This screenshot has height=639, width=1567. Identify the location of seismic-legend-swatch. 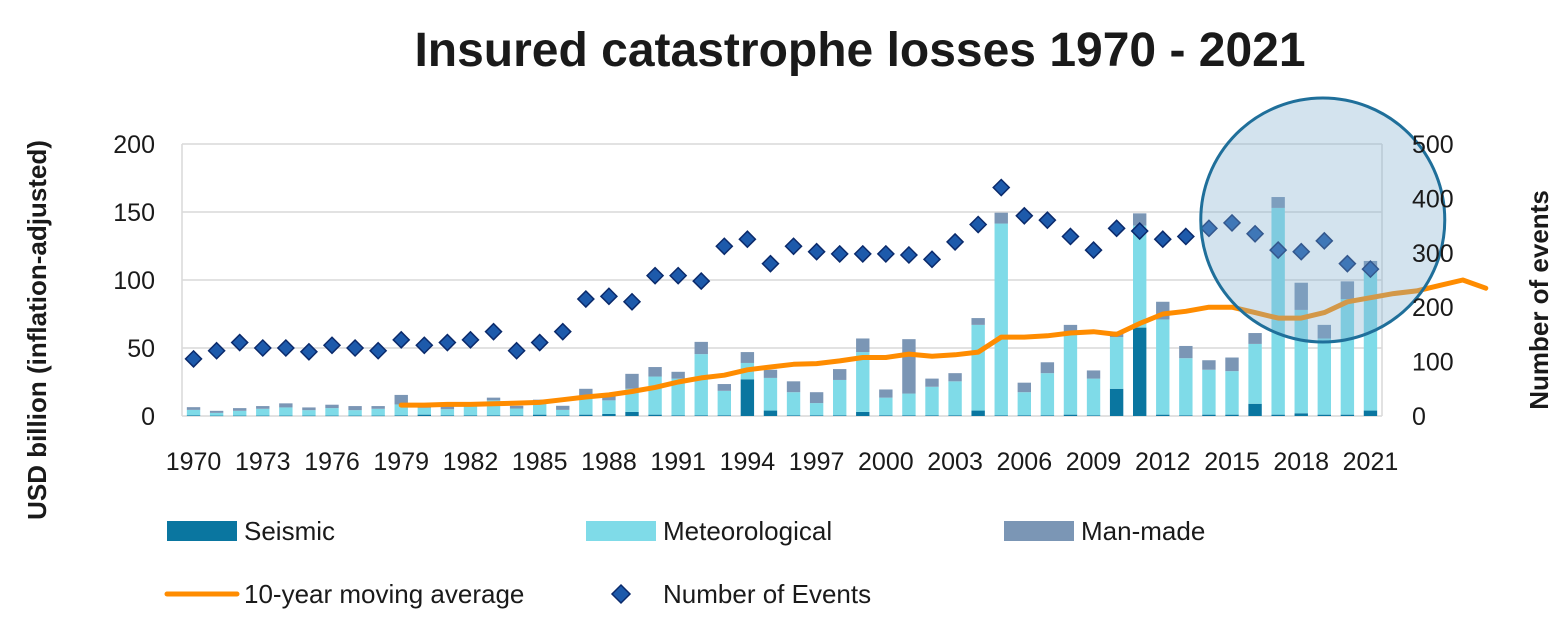
(202, 531).